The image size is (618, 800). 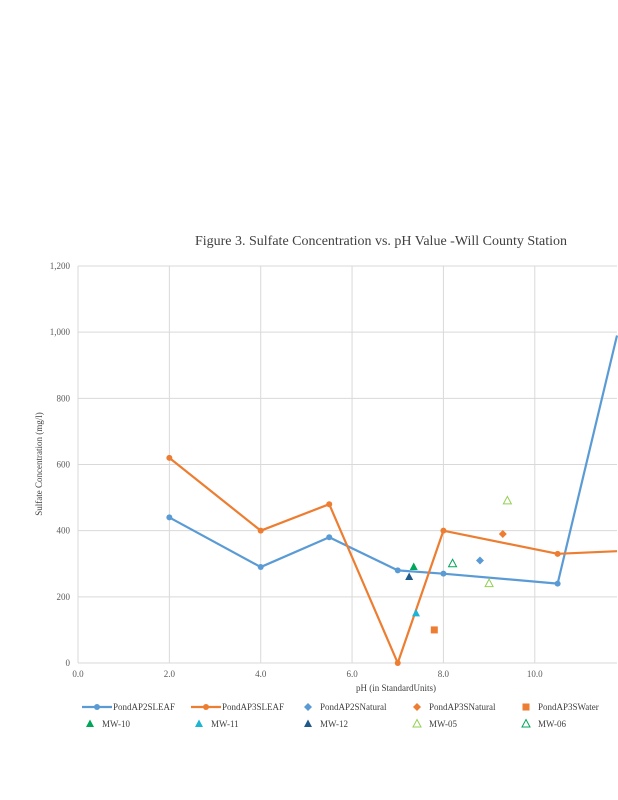 I want to click on legend-item: MW-11, so click(x=217, y=724).